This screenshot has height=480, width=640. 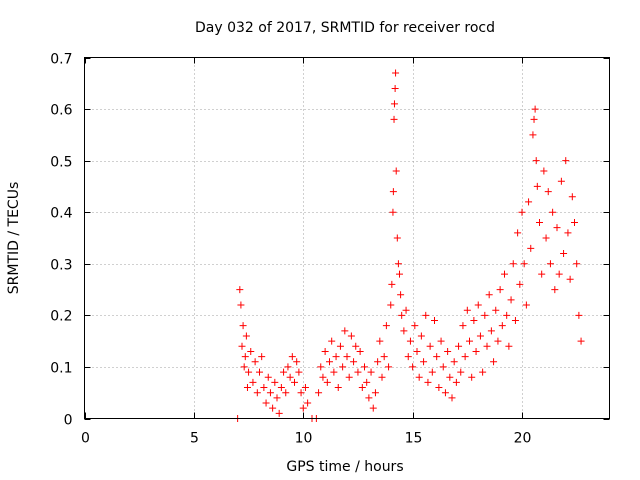 I want to click on y-tick-label: 0.4, so click(x=61, y=214).